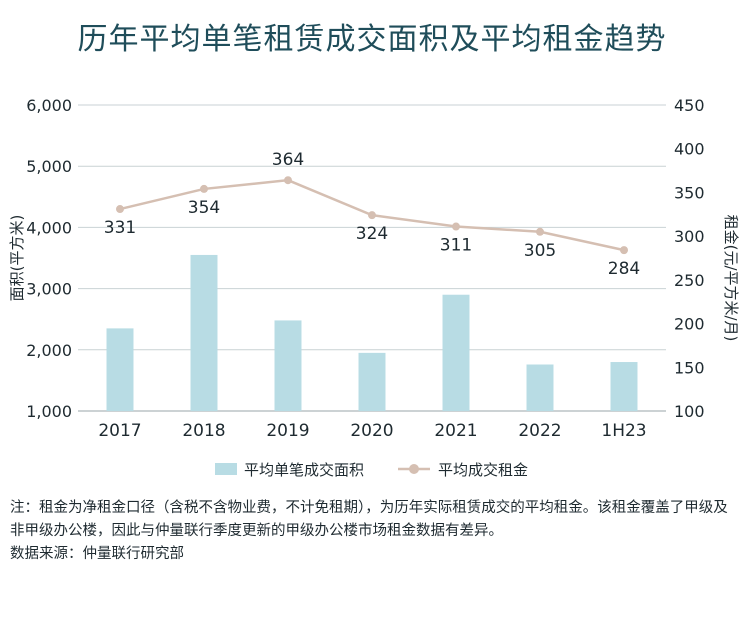 The width and height of the screenshot is (744, 623). What do you see at coordinates (49, 166) in the screenshot?
I see `y-left-tick-label: 5,000` at bounding box center [49, 166].